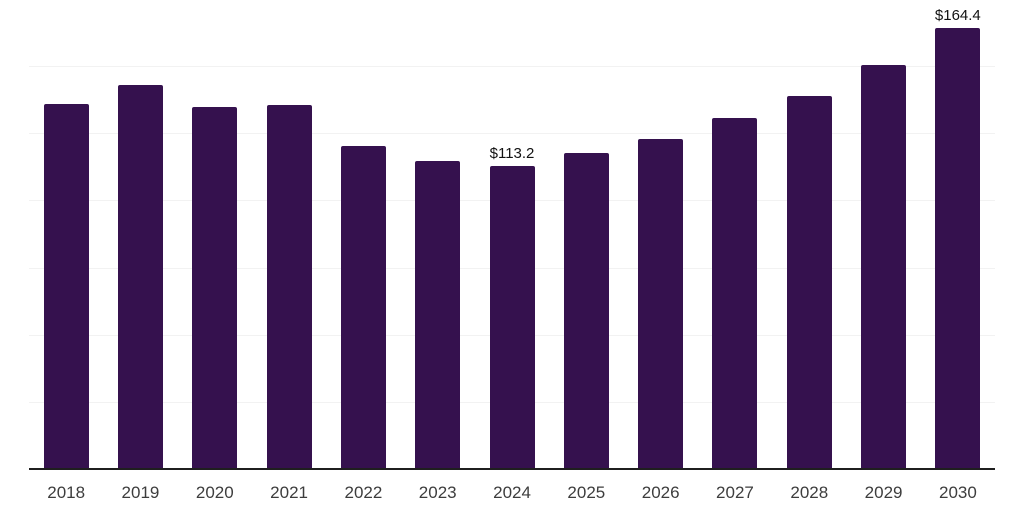 Image resolution: width=1024 pixels, height=512 pixels. What do you see at coordinates (215, 287) in the screenshot?
I see `bar-2020` at bounding box center [215, 287].